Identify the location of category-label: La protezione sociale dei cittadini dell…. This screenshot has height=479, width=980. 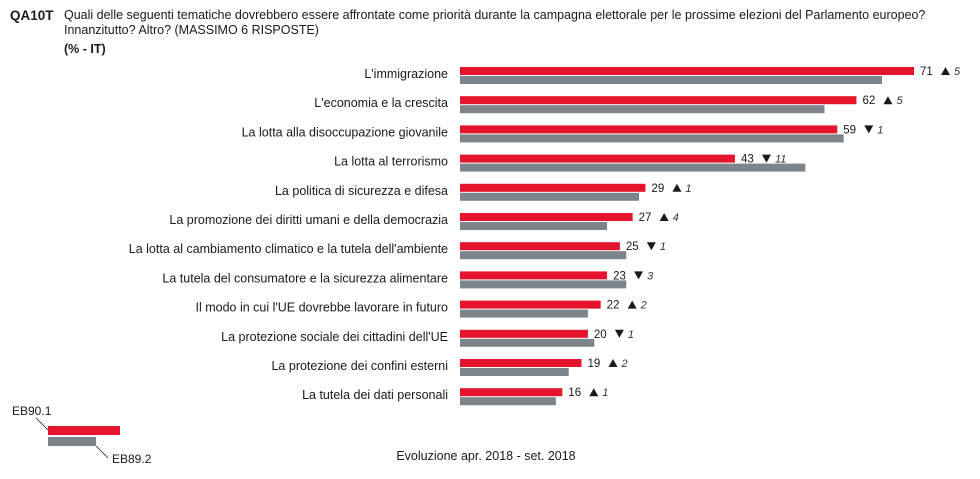
(334, 337).